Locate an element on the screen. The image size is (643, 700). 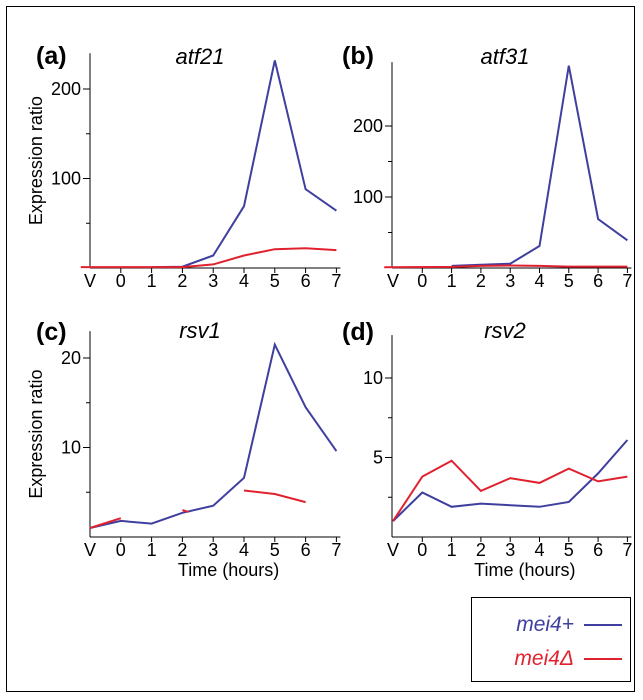
panel-b-x-tick-label: 5 is located at coordinates (569, 281).